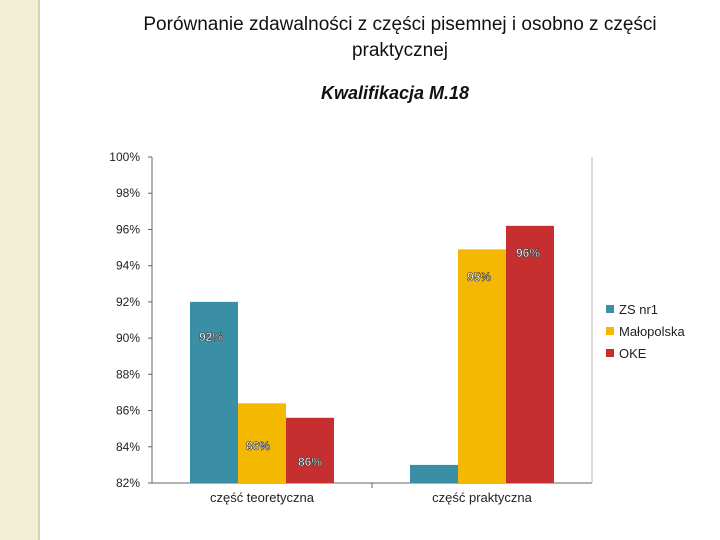 The image size is (720, 540). Describe the element at coordinates (128, 483) in the screenshot. I see `y-tick-label: 82%` at that location.